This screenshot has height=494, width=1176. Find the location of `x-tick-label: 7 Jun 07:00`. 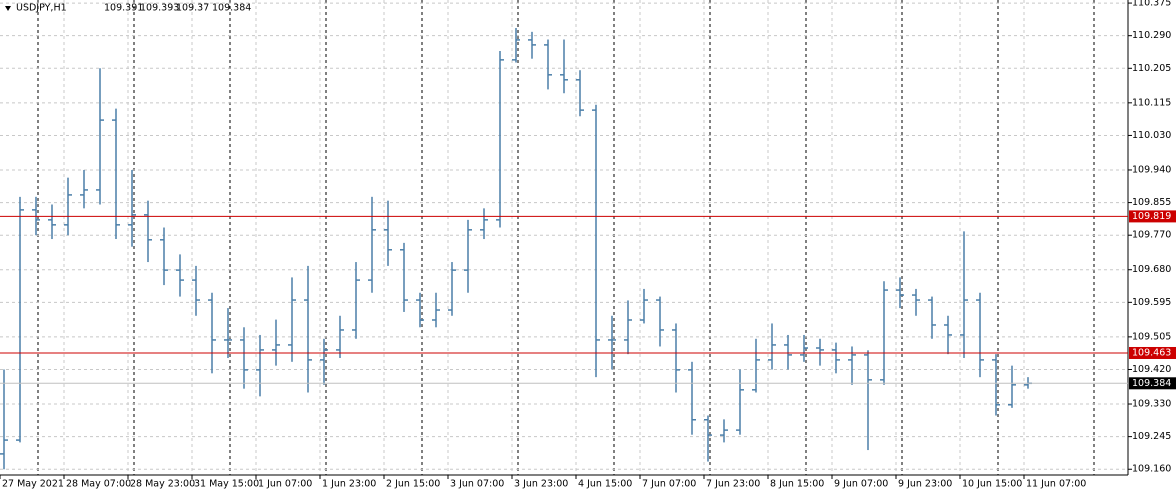

x-tick-label: 7 Jun 07:00 is located at coordinates (669, 484).